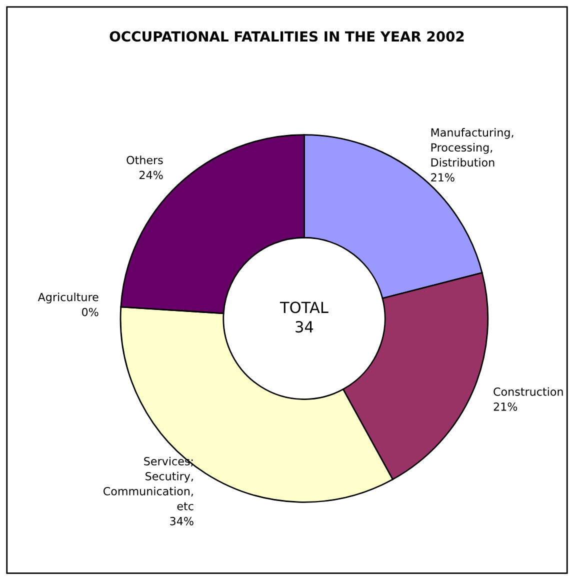 This screenshot has width=574, height=579. Describe the element at coordinates (304, 317) in the screenshot. I see `text: TOTAL 34` at that location.